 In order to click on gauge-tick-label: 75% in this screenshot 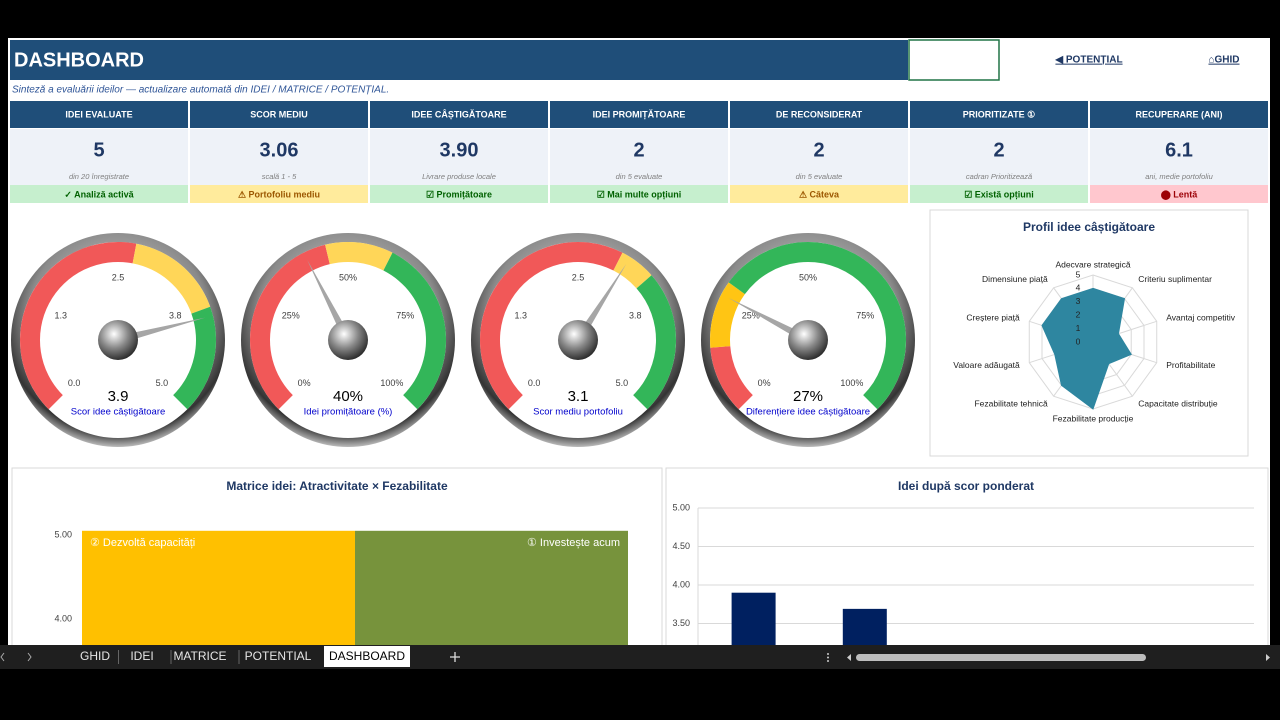, I will do `click(865, 316)`.